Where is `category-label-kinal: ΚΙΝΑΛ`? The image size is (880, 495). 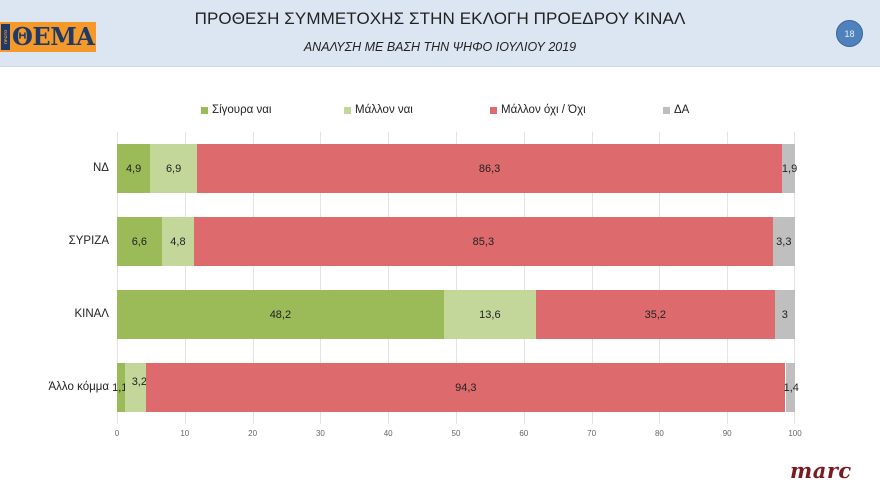
category-label-kinal: ΚΙΝΑΛ is located at coordinates (91, 314).